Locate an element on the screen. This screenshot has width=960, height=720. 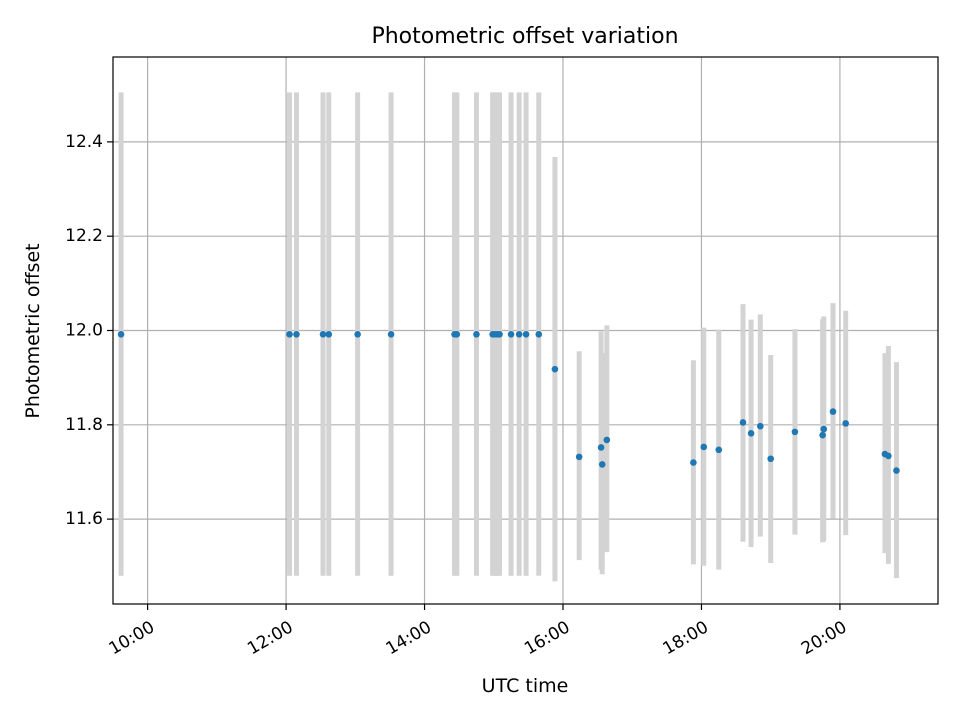
y-tick-label: 11.6 is located at coordinates (84, 519).